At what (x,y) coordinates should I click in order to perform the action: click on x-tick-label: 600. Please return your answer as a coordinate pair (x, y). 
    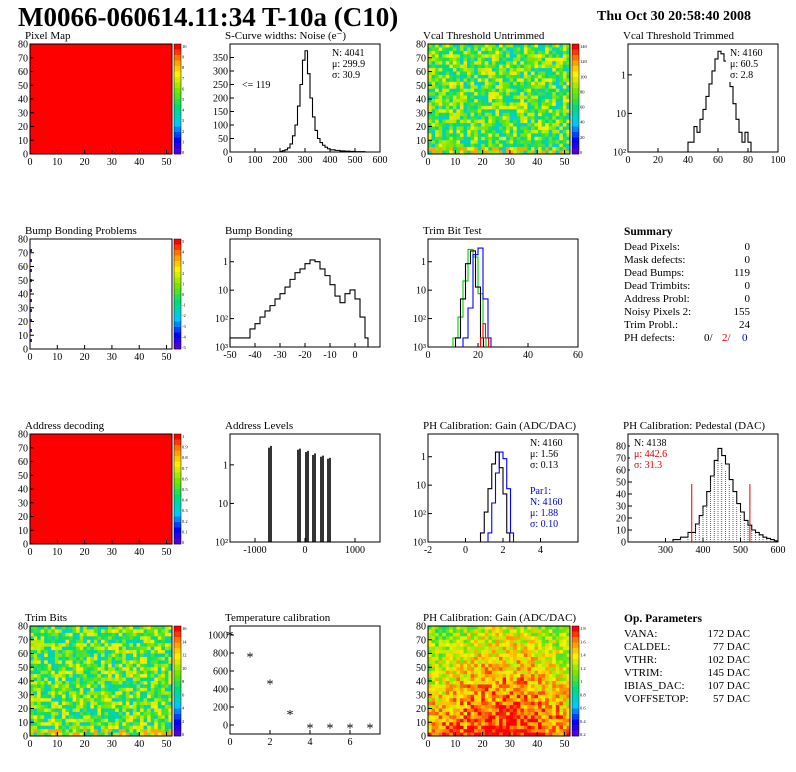
    Looking at the image, I should click on (380, 160).